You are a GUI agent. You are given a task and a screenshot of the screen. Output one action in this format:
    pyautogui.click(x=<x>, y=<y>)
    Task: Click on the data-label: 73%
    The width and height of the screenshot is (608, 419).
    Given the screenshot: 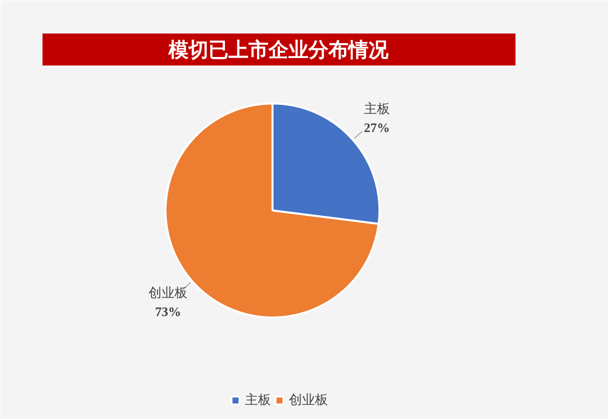 What is the action you would take?
    pyautogui.click(x=168, y=311)
    